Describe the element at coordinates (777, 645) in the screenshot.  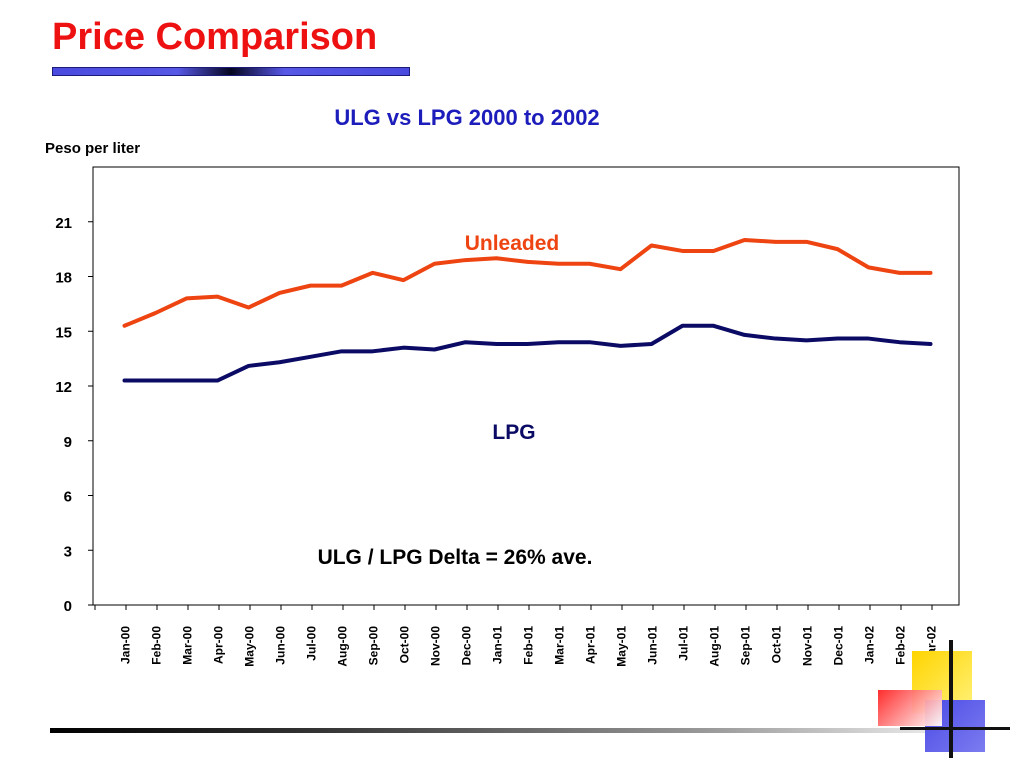
I see `x-tick-label: Oct-01` at that location.